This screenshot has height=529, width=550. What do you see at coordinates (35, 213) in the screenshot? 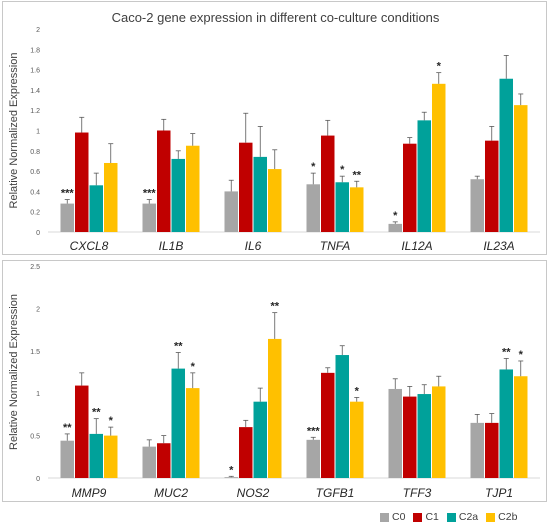
I see `y-tick-label: 0.2` at bounding box center [35, 213].